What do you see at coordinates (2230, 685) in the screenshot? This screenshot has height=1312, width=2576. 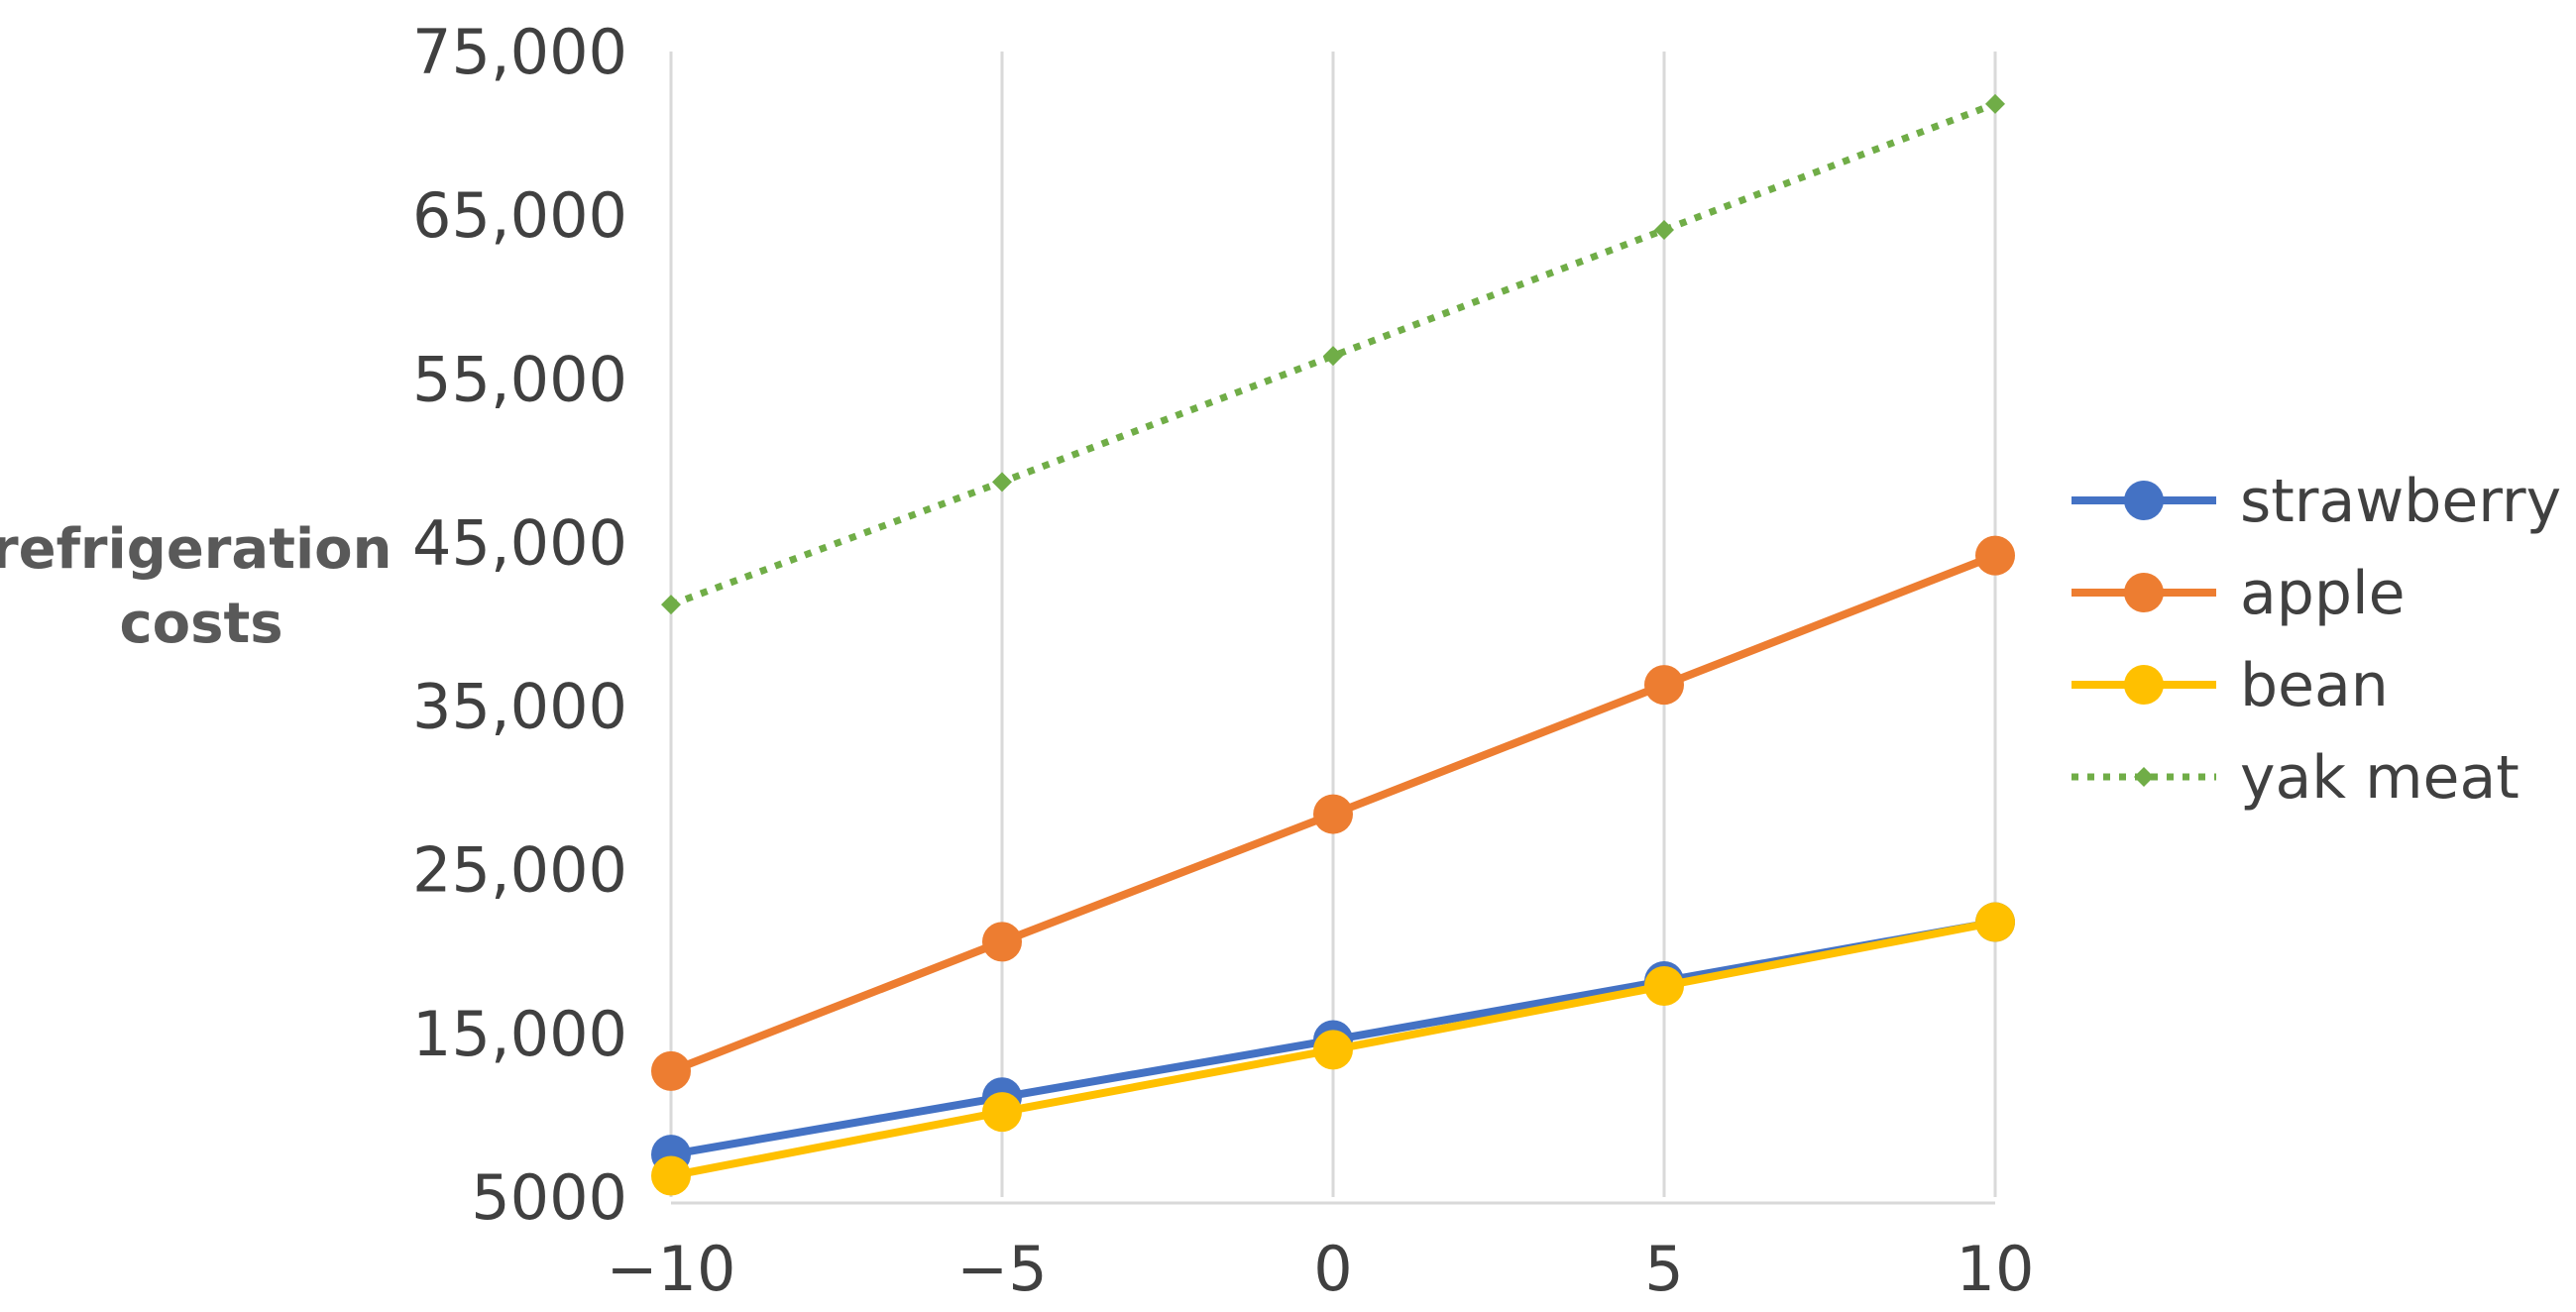 I see `legend-item-bean: bean` at bounding box center [2230, 685].